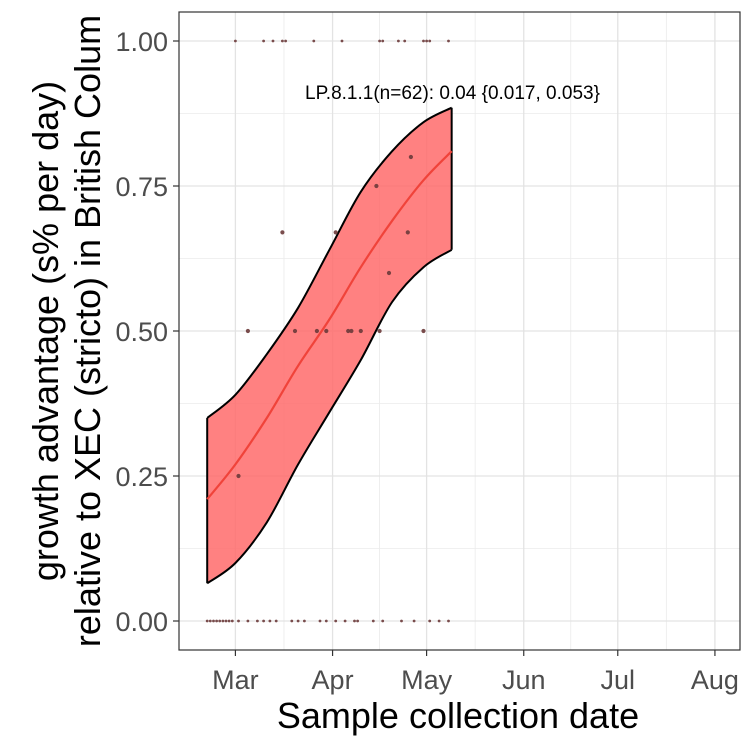 This screenshot has width=750, height=750. I want to click on x-tick-label: May, so click(427, 680).